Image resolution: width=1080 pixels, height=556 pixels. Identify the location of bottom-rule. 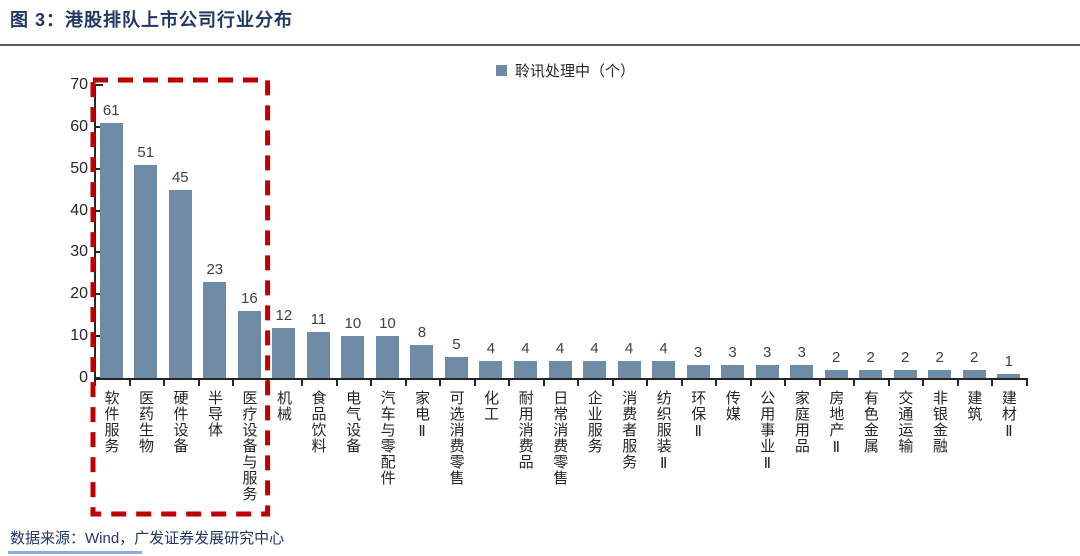
(75, 552).